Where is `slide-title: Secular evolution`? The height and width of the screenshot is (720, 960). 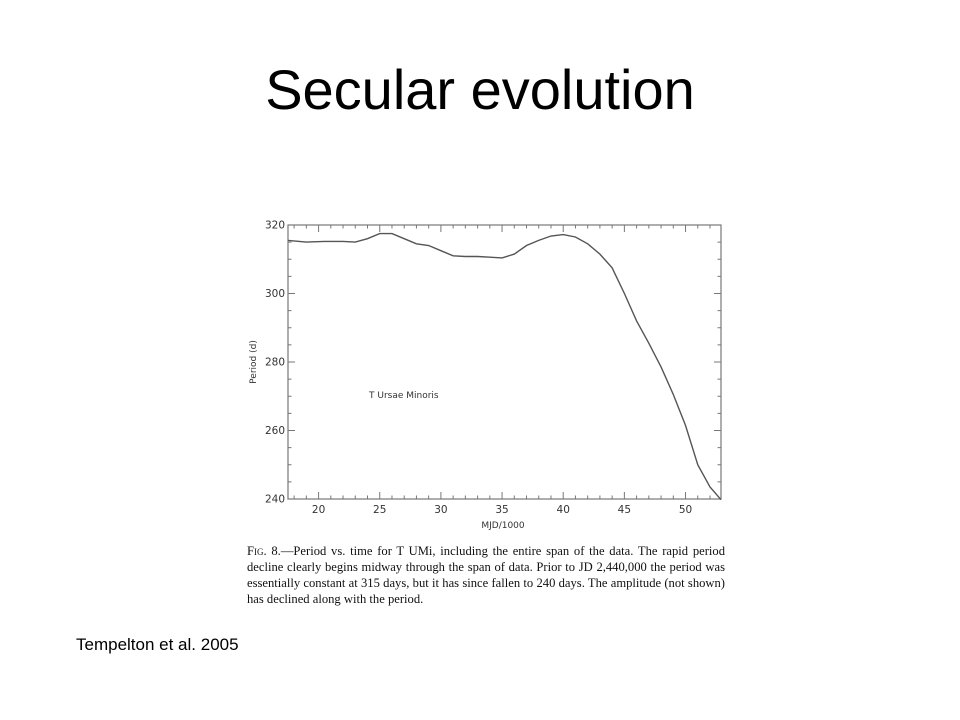
slide-title: Secular evolution is located at coordinates (480, 89).